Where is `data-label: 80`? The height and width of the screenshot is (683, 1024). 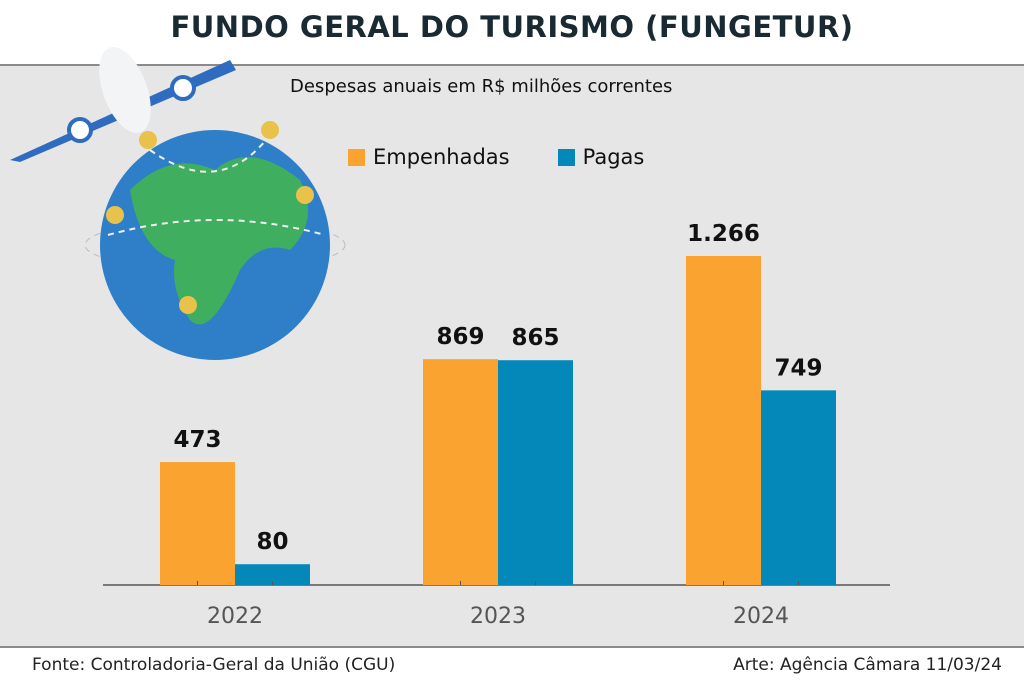
data-label: 80 is located at coordinates (272, 542).